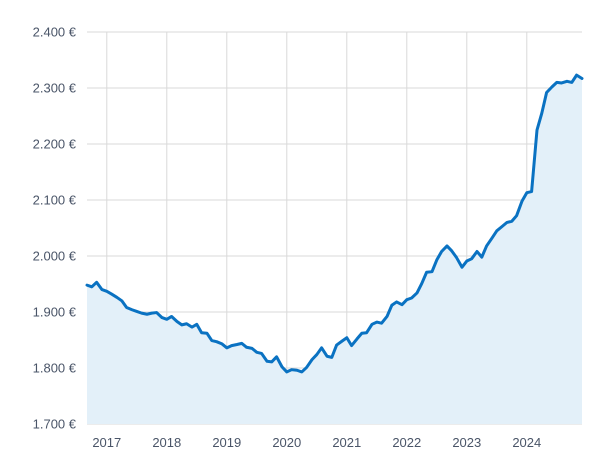  What do you see at coordinates (55, 312) in the screenshot?
I see `y-tick-label: 1.900 €` at bounding box center [55, 312].